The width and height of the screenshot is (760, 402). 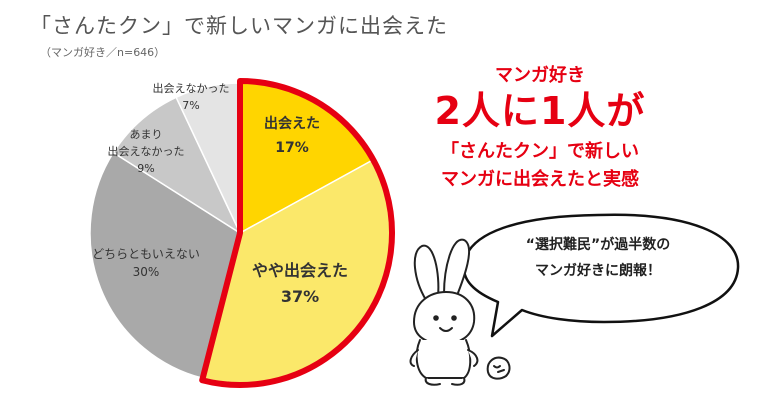 What do you see at coordinates (540, 179) in the screenshot?
I see `headline-line-4: マンガに出会えたと実感` at bounding box center [540, 179].